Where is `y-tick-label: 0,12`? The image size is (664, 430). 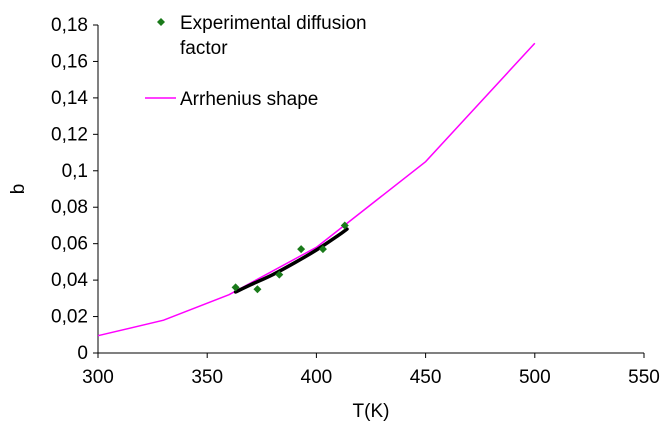
y-tick-label: 0,12 is located at coordinates (69, 134).